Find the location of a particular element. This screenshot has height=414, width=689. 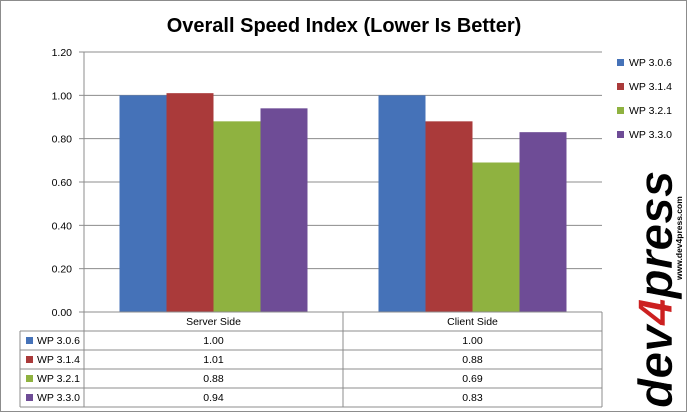

y-tick-label: 1.20 is located at coordinates (62, 53).